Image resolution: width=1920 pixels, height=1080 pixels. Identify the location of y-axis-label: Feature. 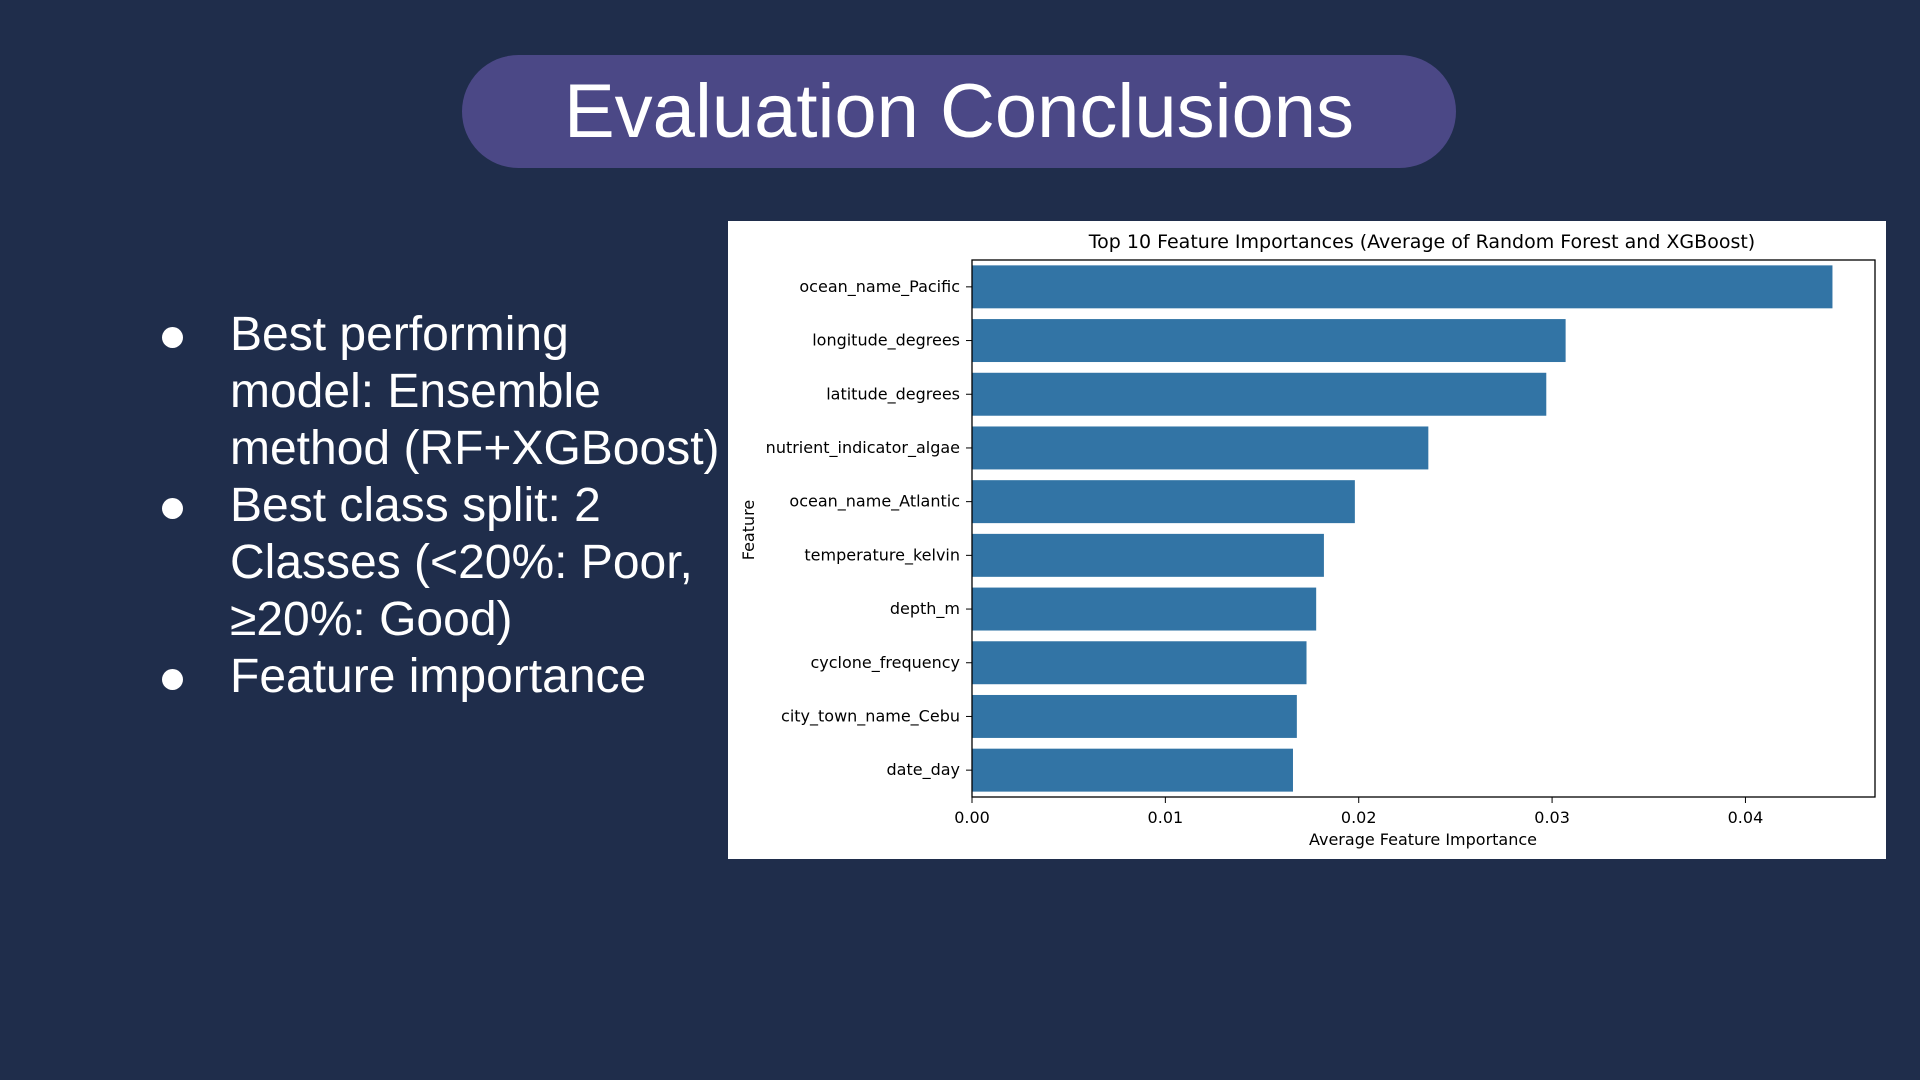
(748, 530).